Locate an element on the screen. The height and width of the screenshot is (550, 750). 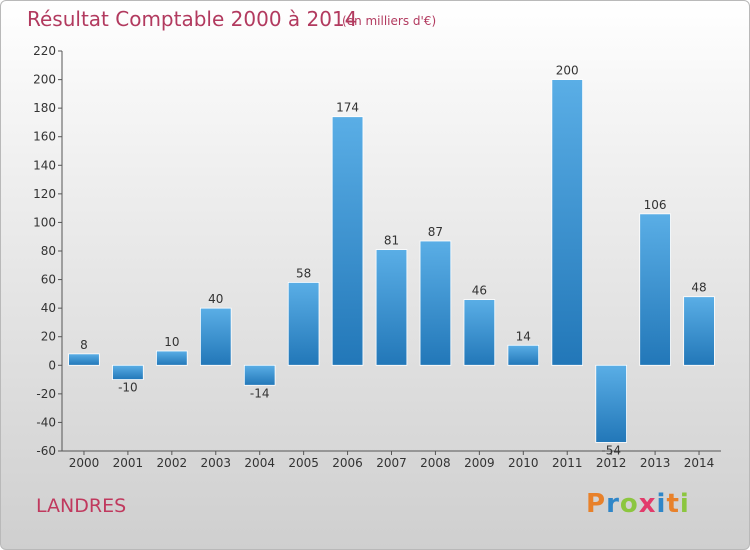
logo-letter: r is located at coordinates (613, 504).